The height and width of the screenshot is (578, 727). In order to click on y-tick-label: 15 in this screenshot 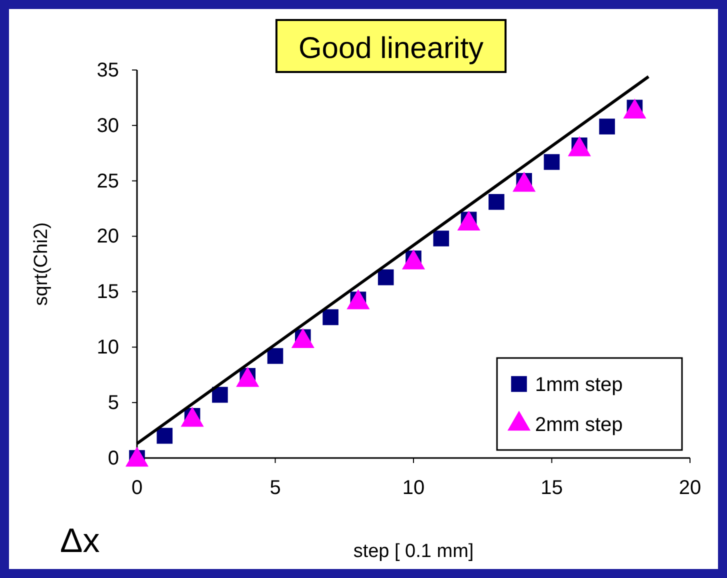, I will do `click(107, 292)`.